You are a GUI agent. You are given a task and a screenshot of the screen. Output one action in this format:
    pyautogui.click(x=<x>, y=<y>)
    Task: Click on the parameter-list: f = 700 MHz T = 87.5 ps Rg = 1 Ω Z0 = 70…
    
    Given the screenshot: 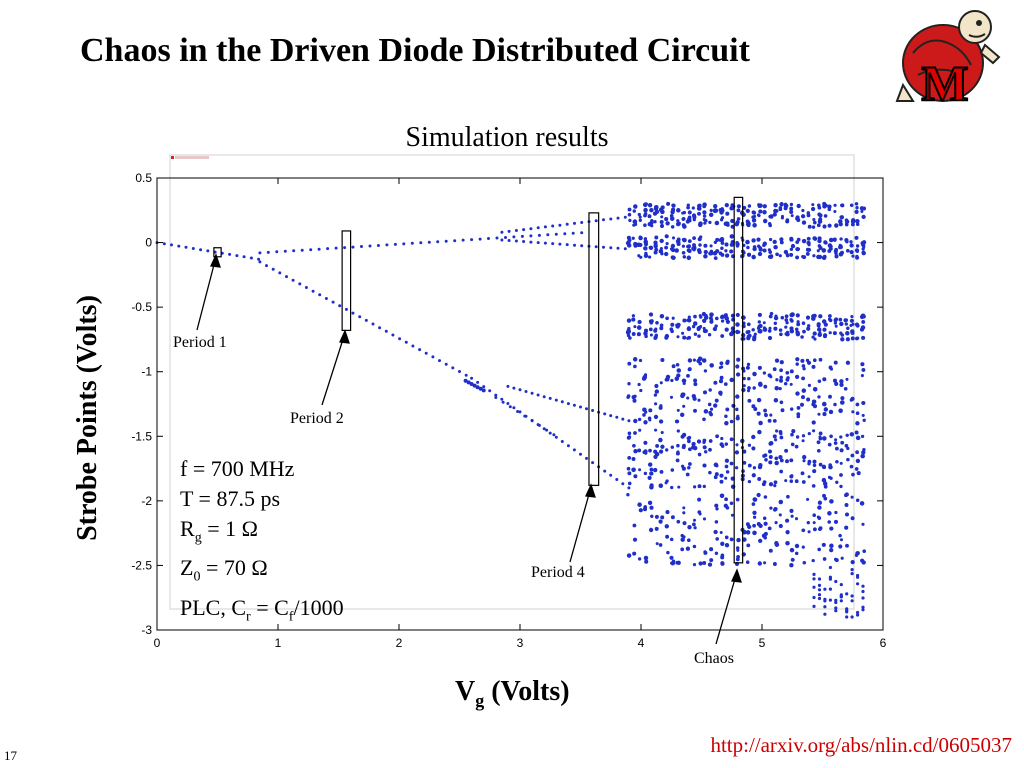 What is the action you would take?
    pyautogui.click(x=262, y=543)
    